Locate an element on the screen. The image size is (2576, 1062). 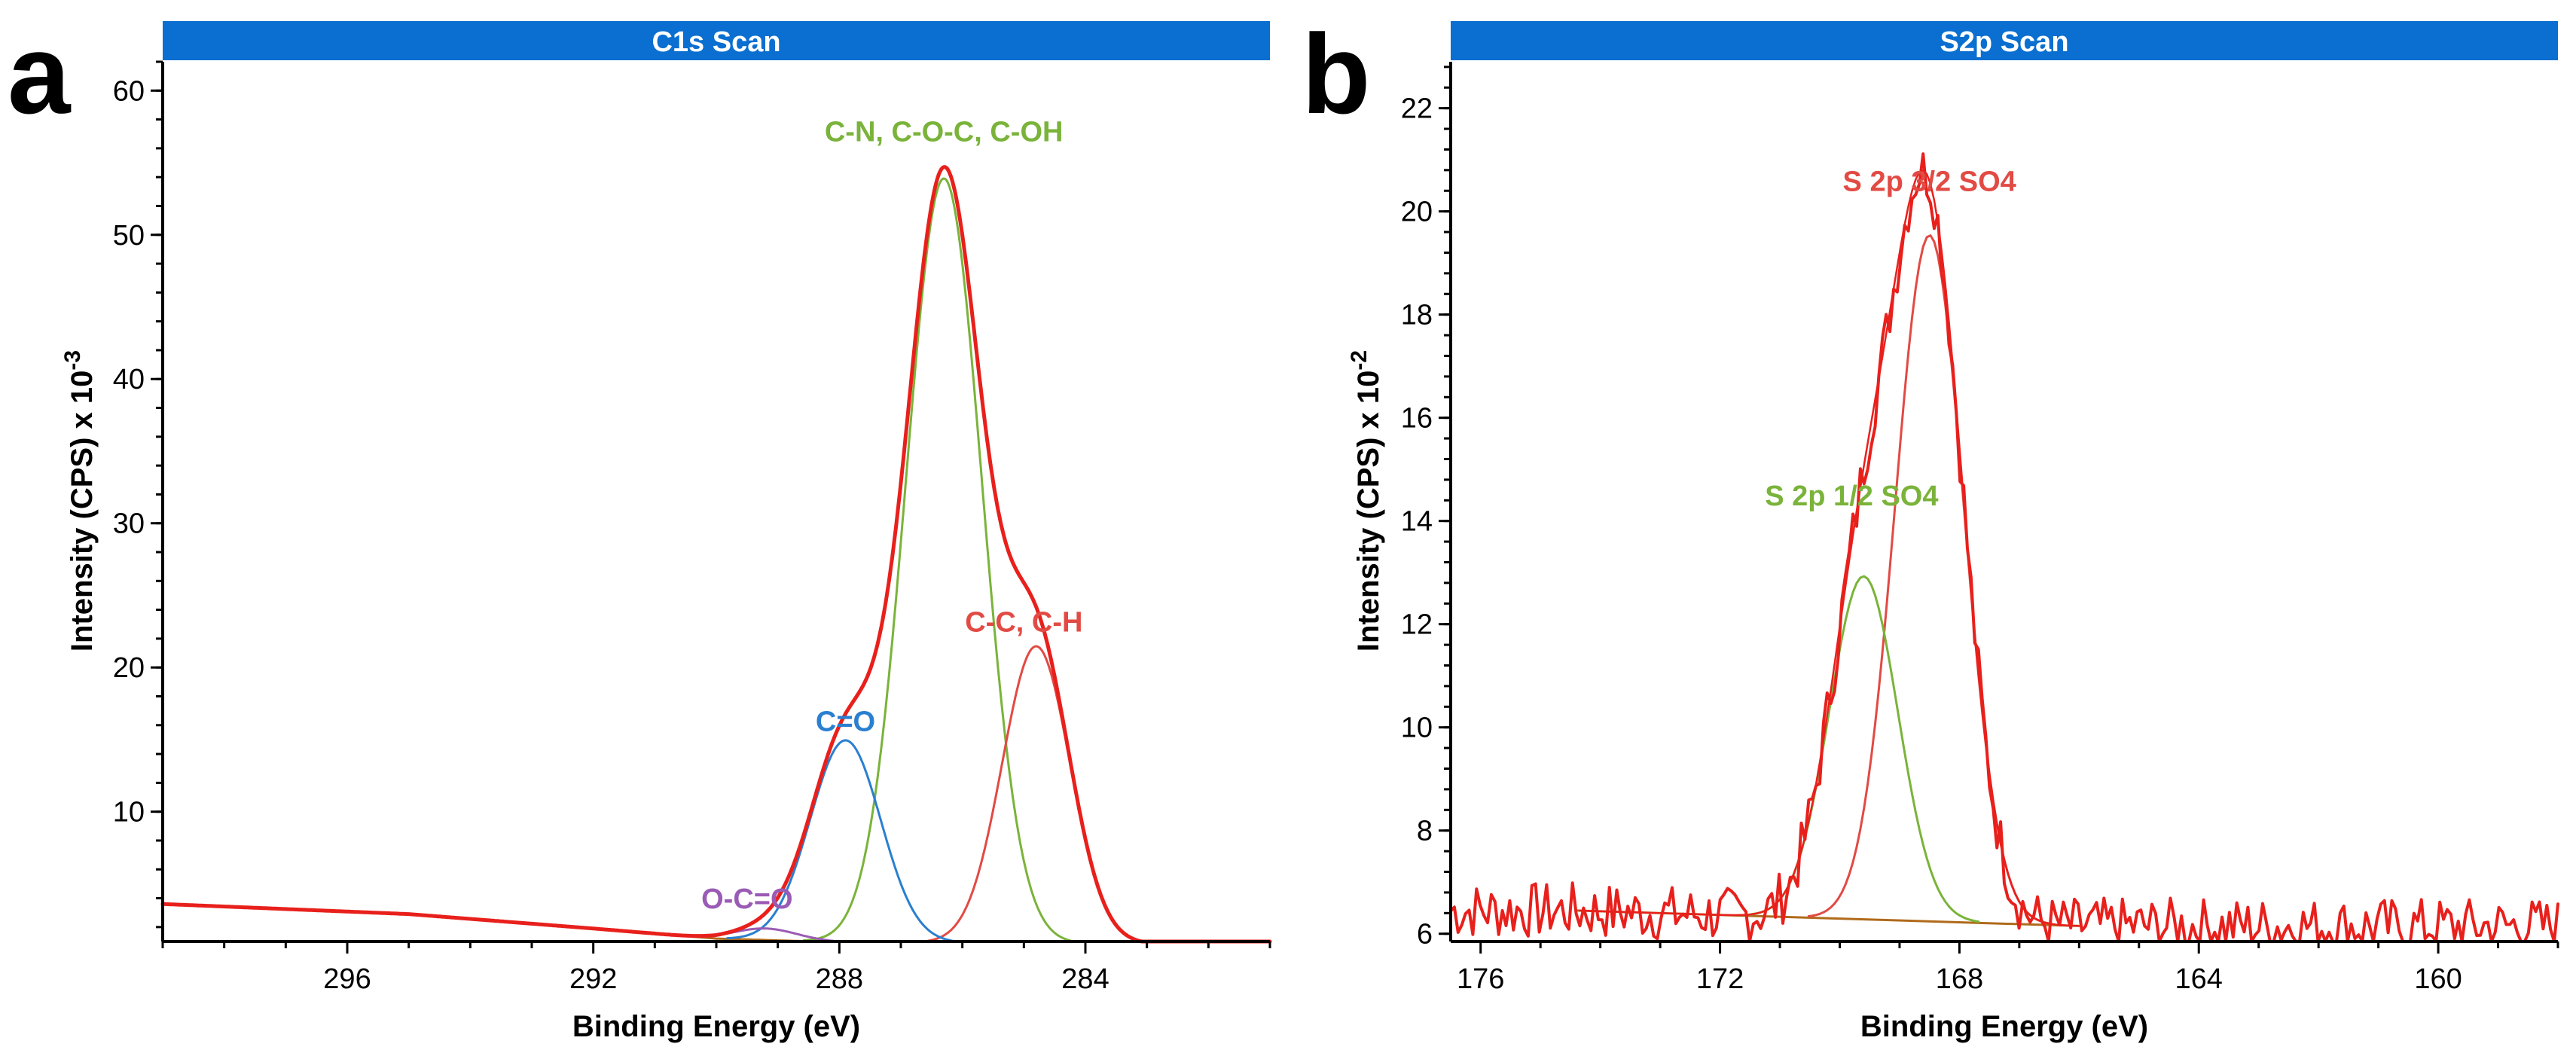
x-tick-label-b-1: 172 is located at coordinates (1720, 979).